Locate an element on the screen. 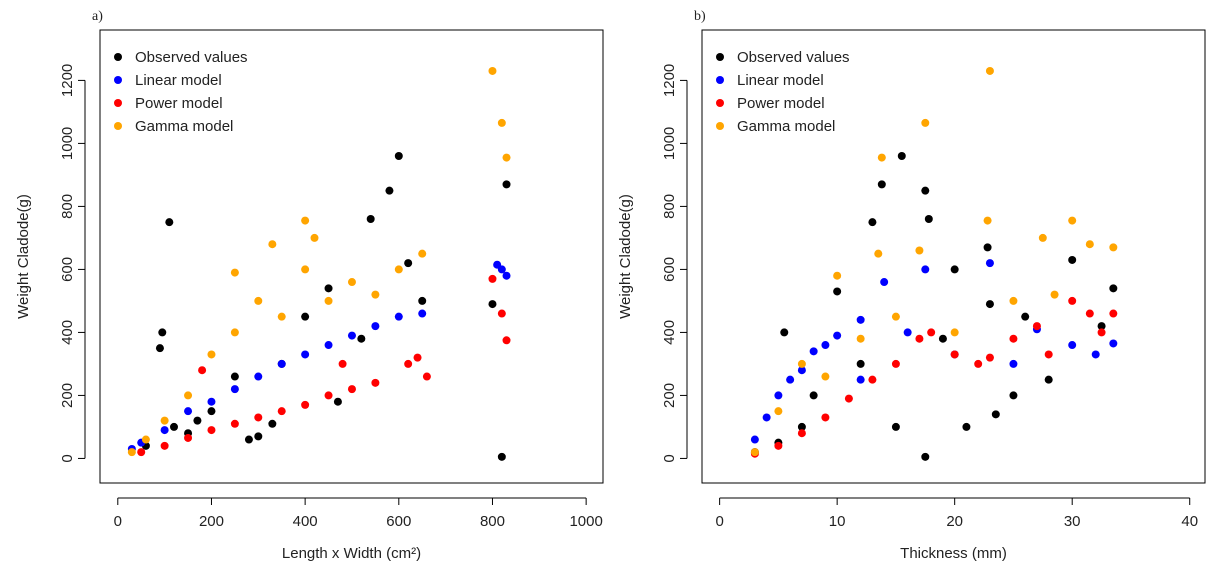  x-tick-label: 0 is located at coordinates (719, 521).